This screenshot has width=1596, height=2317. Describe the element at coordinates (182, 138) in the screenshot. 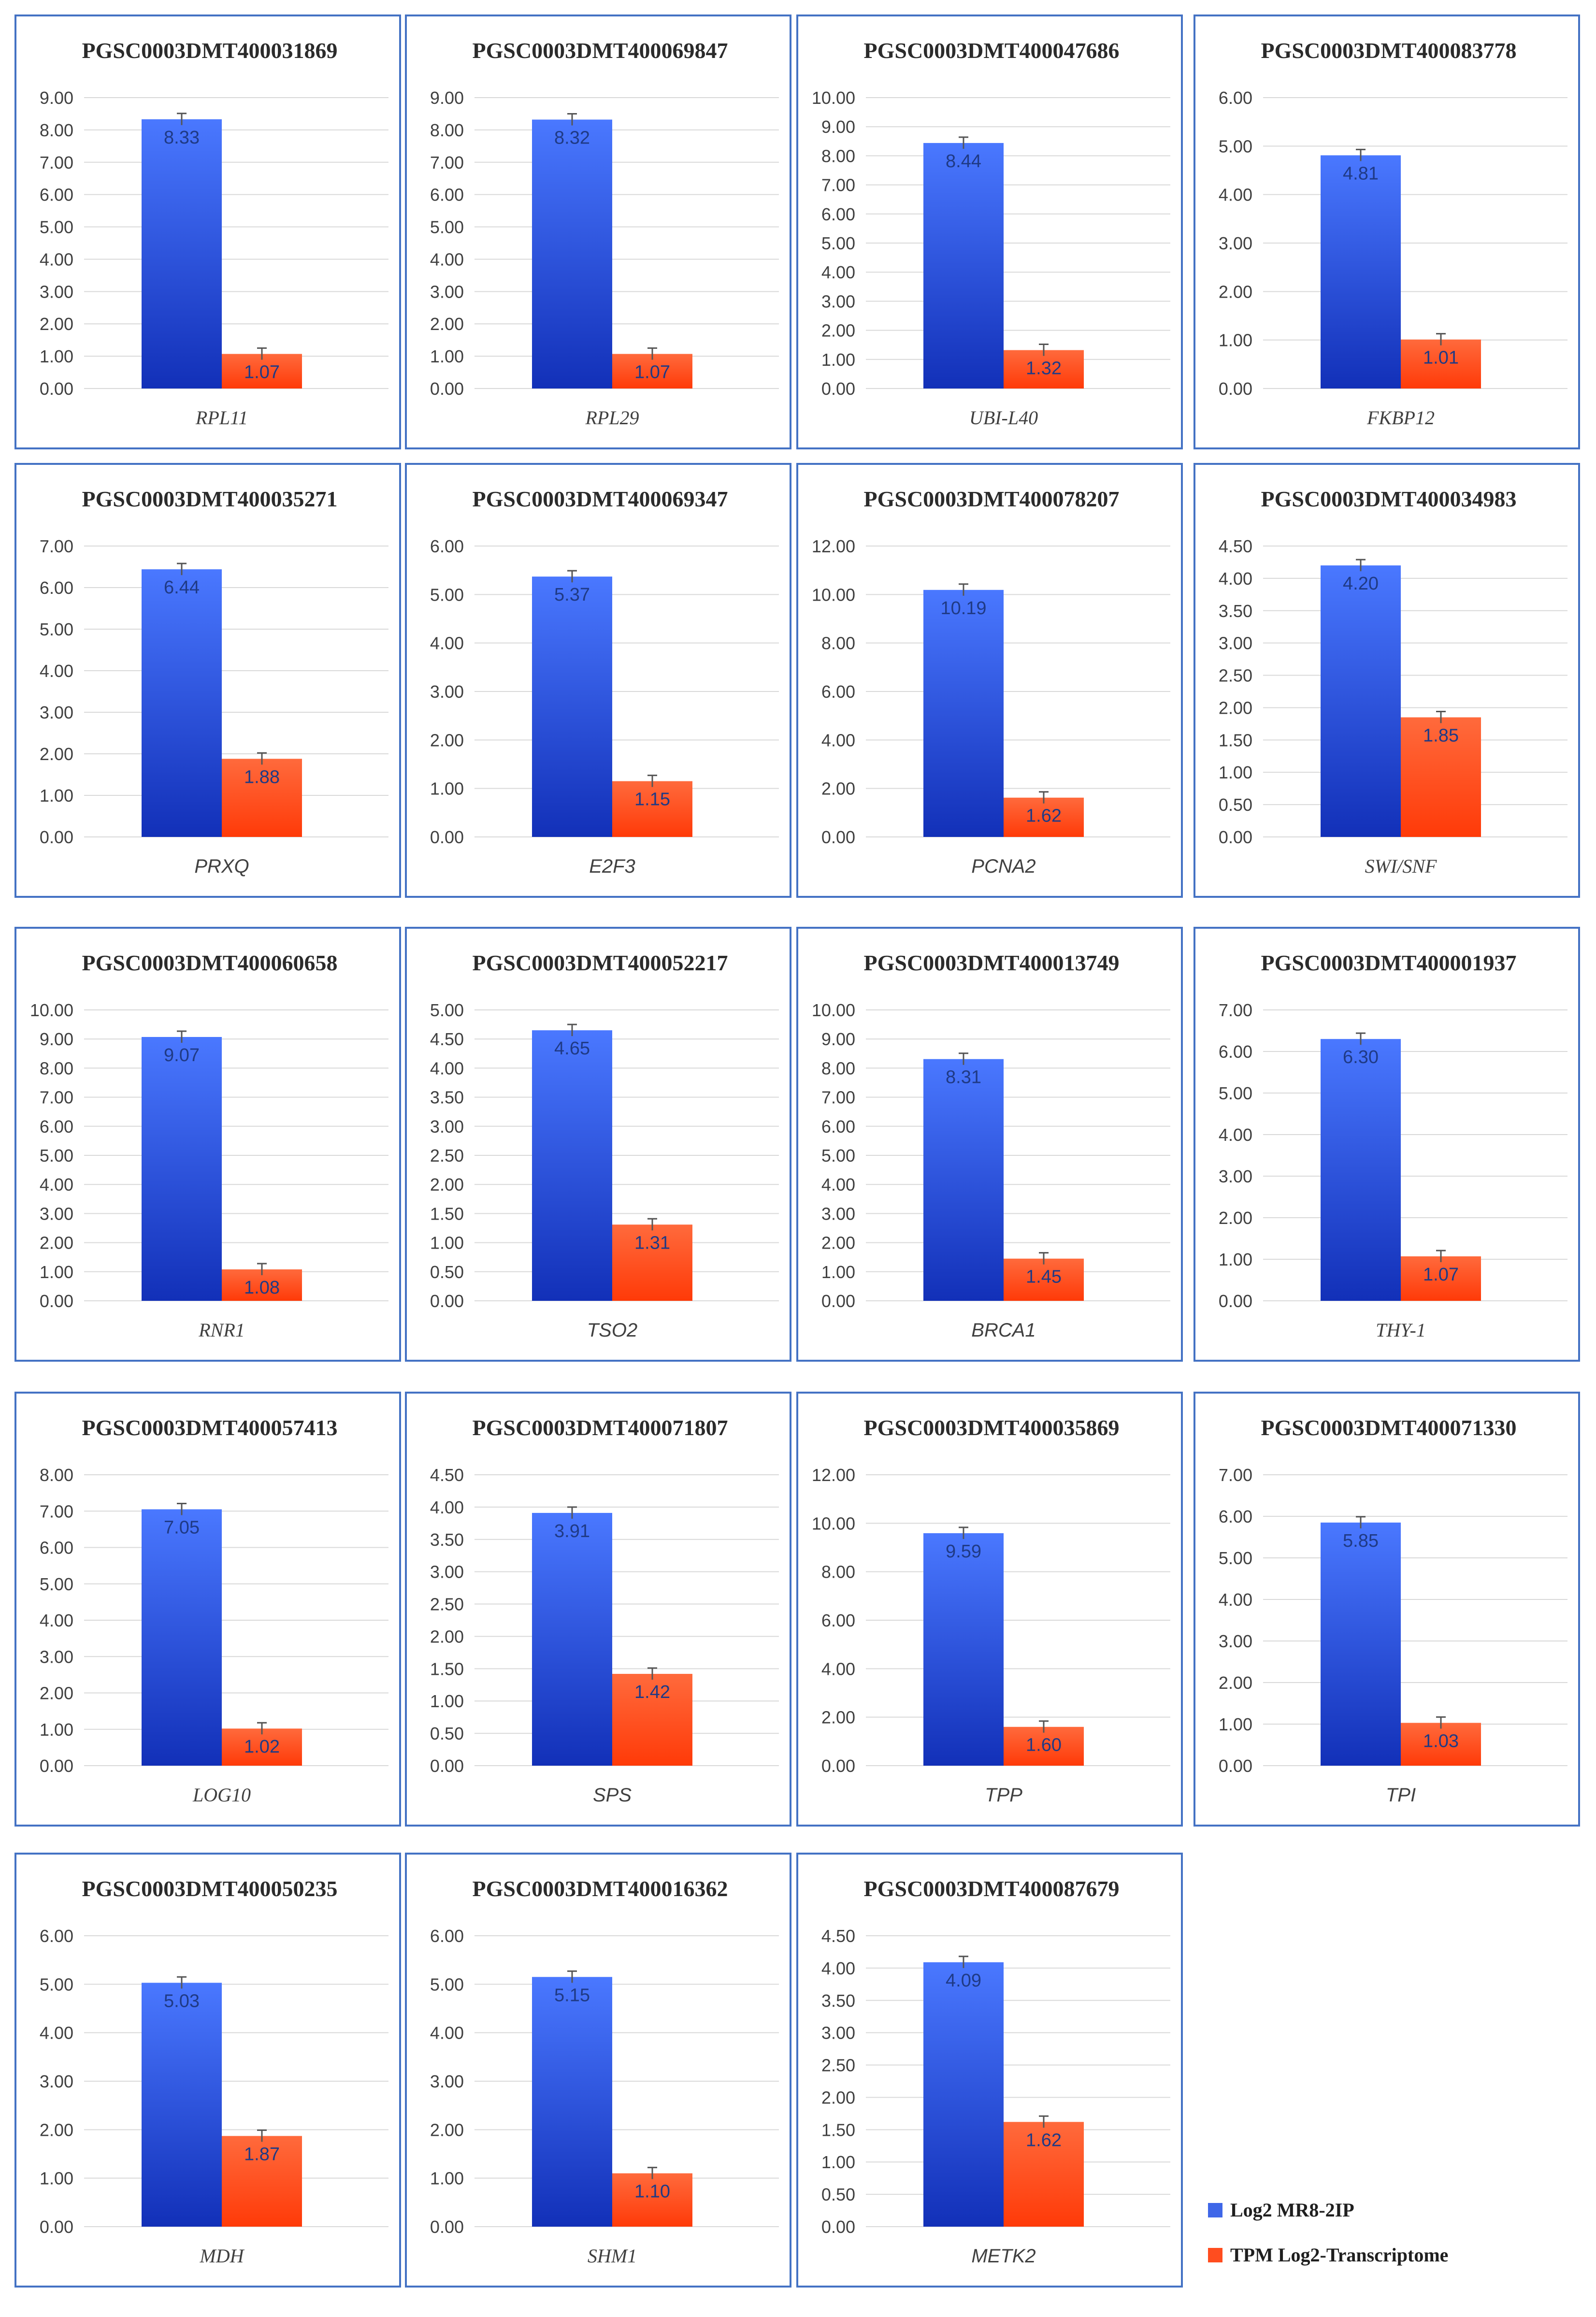

I see `data-label: 8.33` at that location.